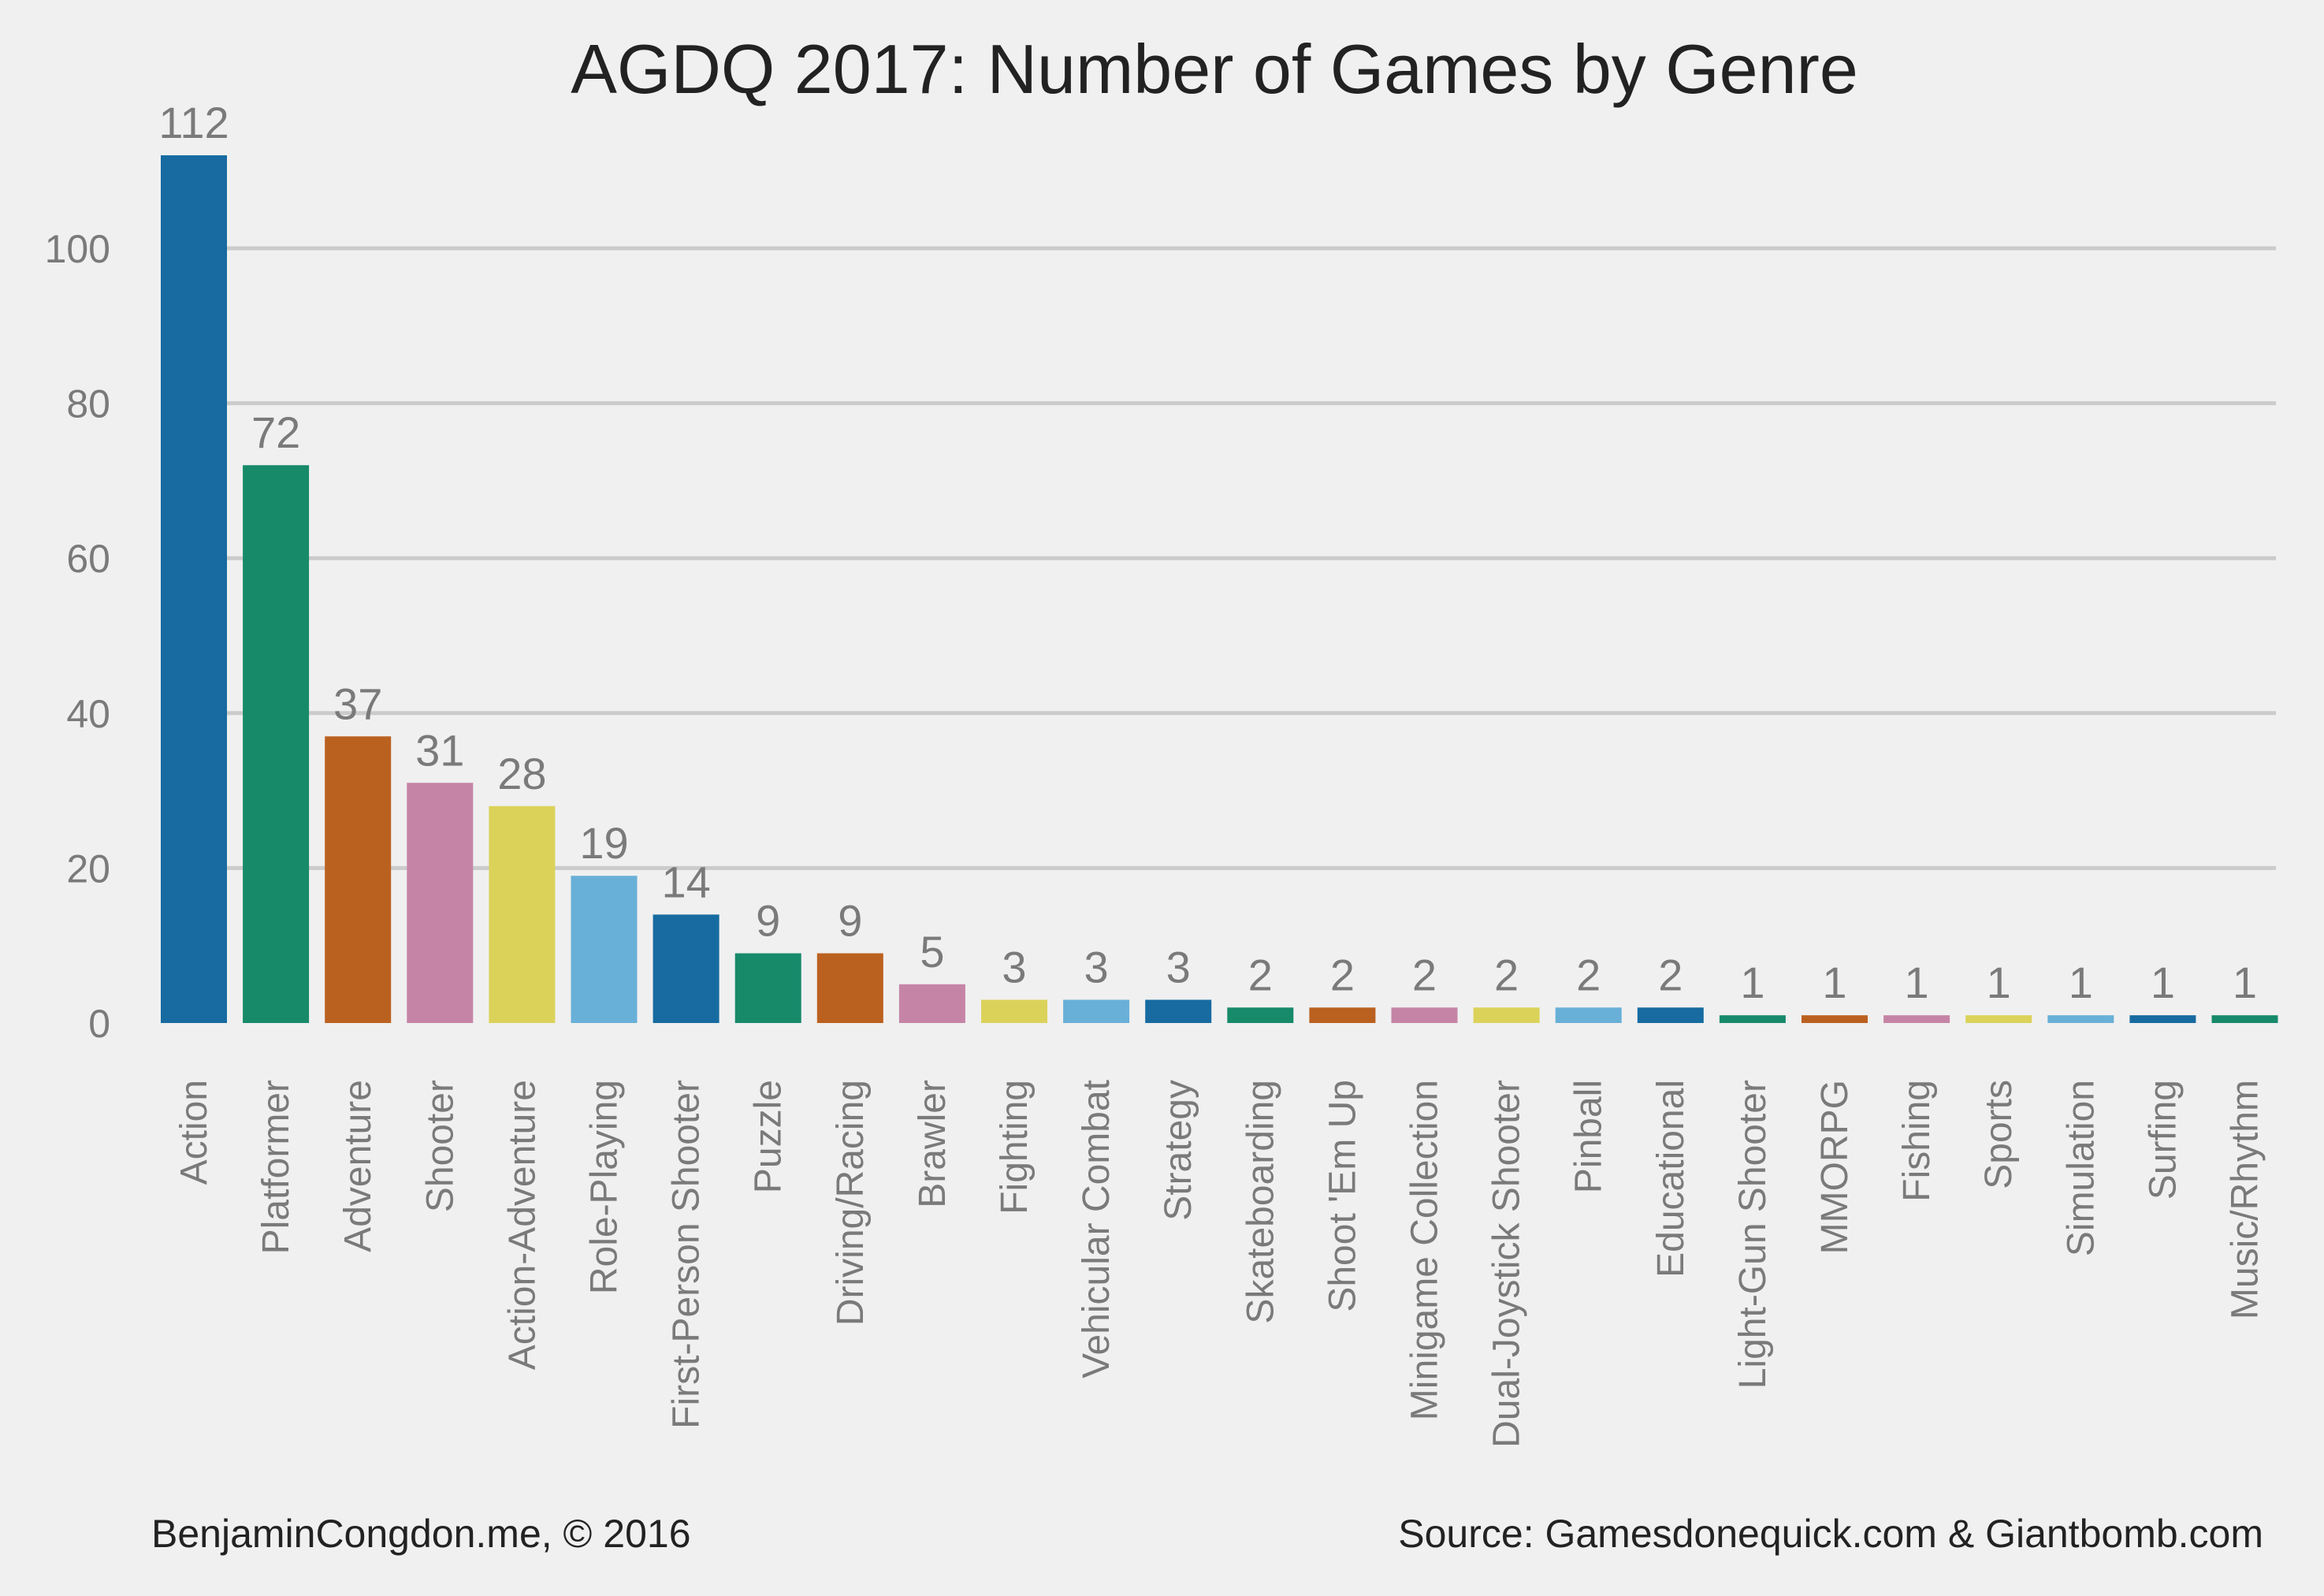 Image resolution: width=2324 pixels, height=1596 pixels. What do you see at coordinates (1998, 1019) in the screenshot?
I see `bar-sports` at bounding box center [1998, 1019].